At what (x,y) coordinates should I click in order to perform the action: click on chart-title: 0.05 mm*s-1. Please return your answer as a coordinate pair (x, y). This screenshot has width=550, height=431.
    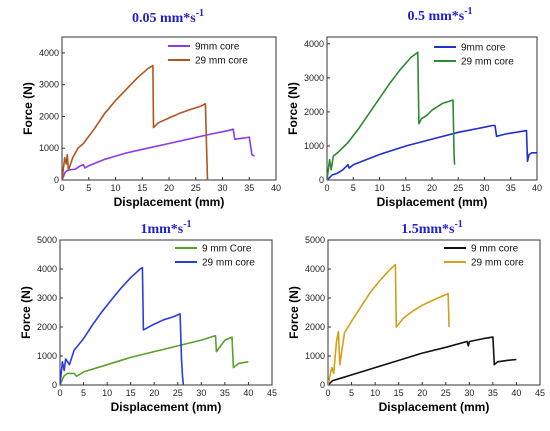
    Looking at the image, I should click on (168, 17).